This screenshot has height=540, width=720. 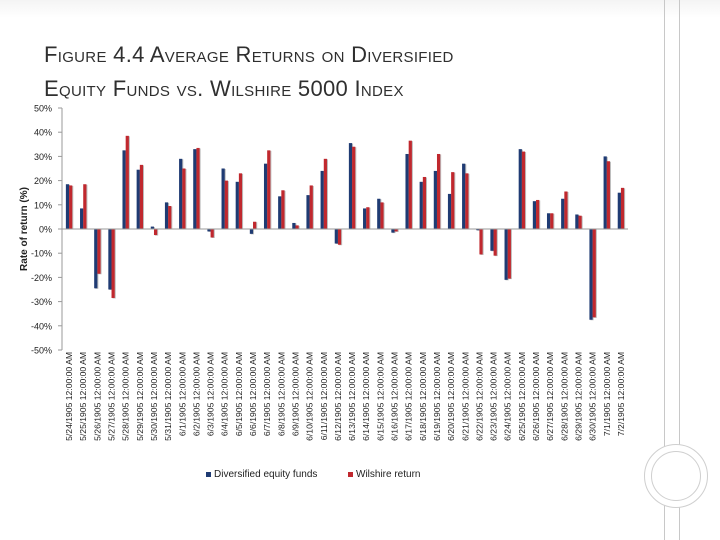 I want to click on top-decoration-band, so click(x=360, y=9).